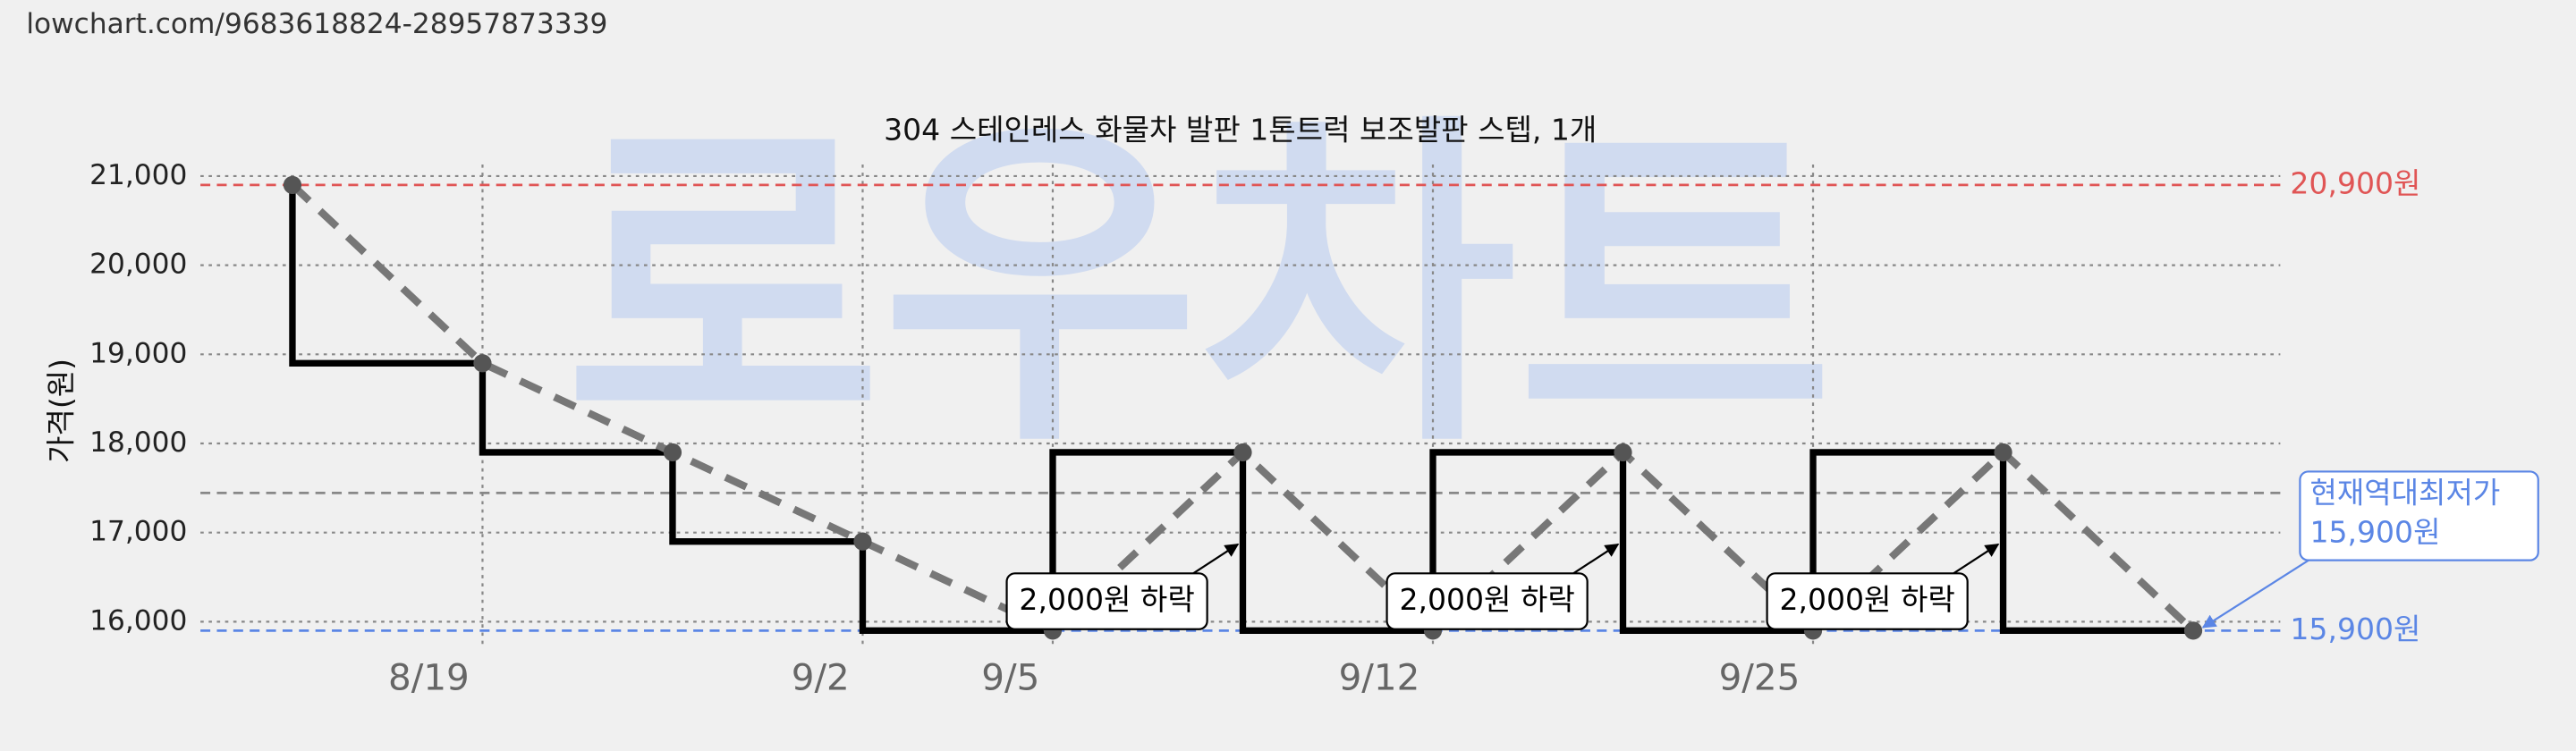 The width and height of the screenshot is (2576, 751). I want to click on y-axis-label: 가격(원), so click(60, 411).